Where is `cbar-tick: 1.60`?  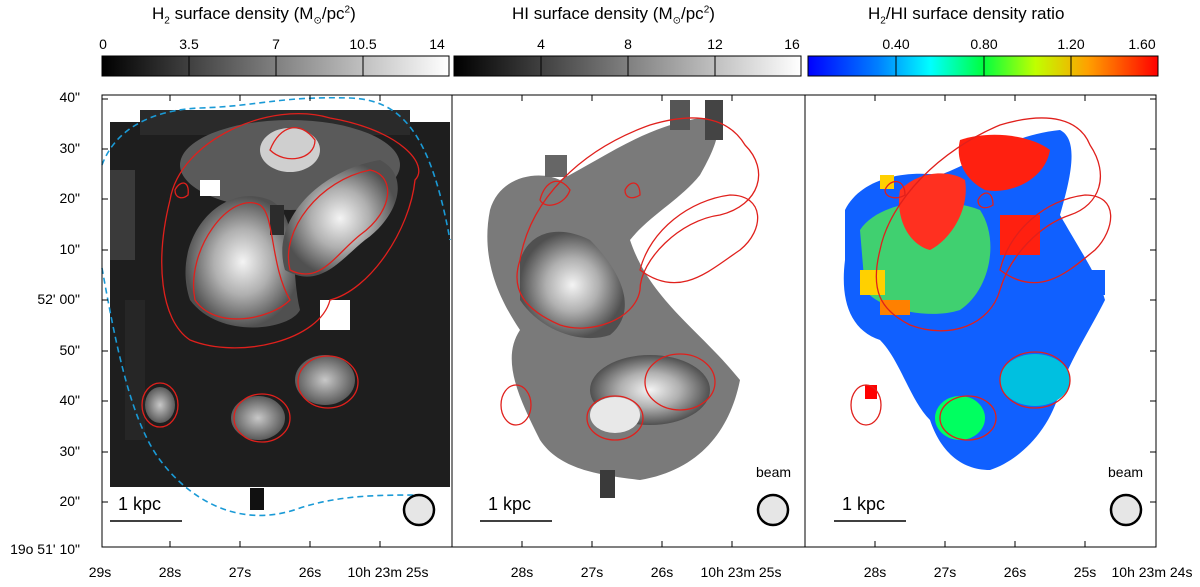 cbar-tick: 1.60 is located at coordinates (1142, 44).